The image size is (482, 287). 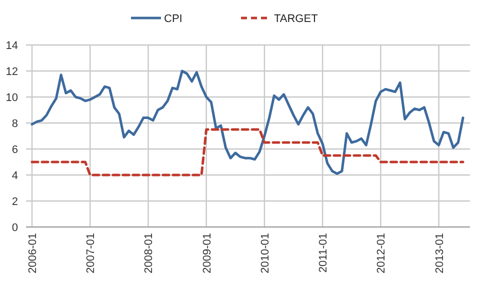 What do you see at coordinates (265, 253) in the screenshot?
I see `x-tick-label: 2010-01` at bounding box center [265, 253].